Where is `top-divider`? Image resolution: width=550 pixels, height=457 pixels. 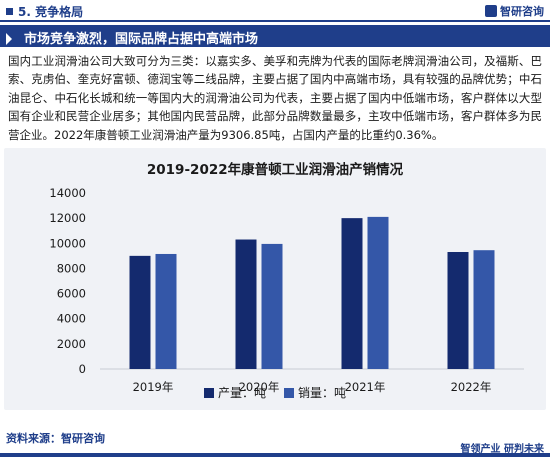
top-divider is located at coordinates (275, 21).